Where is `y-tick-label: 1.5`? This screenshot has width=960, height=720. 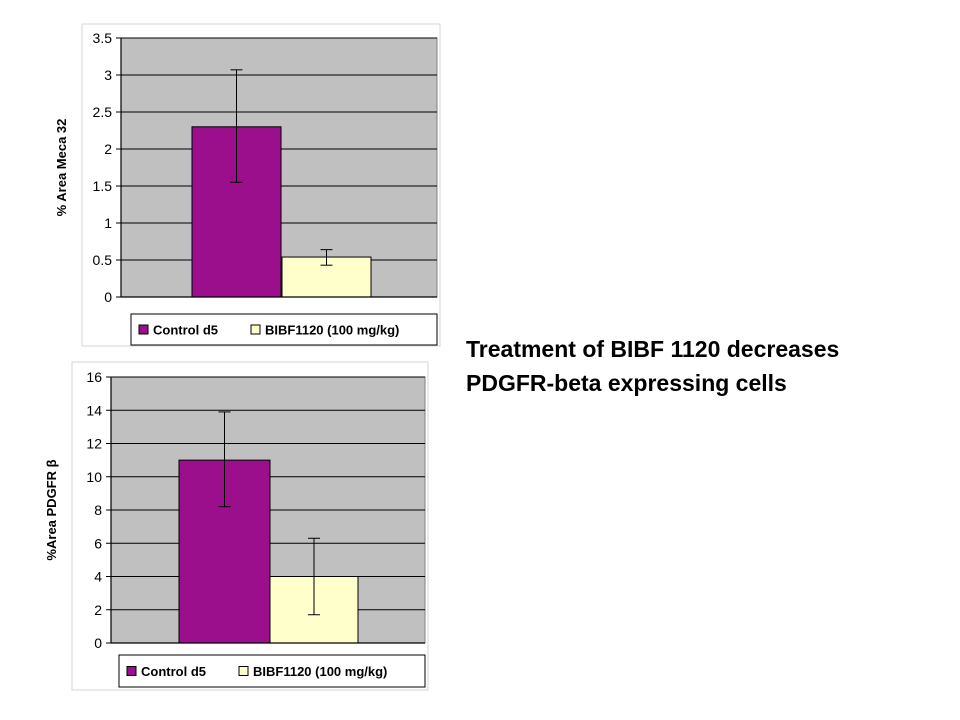
y-tick-label: 1.5 is located at coordinates (103, 186).